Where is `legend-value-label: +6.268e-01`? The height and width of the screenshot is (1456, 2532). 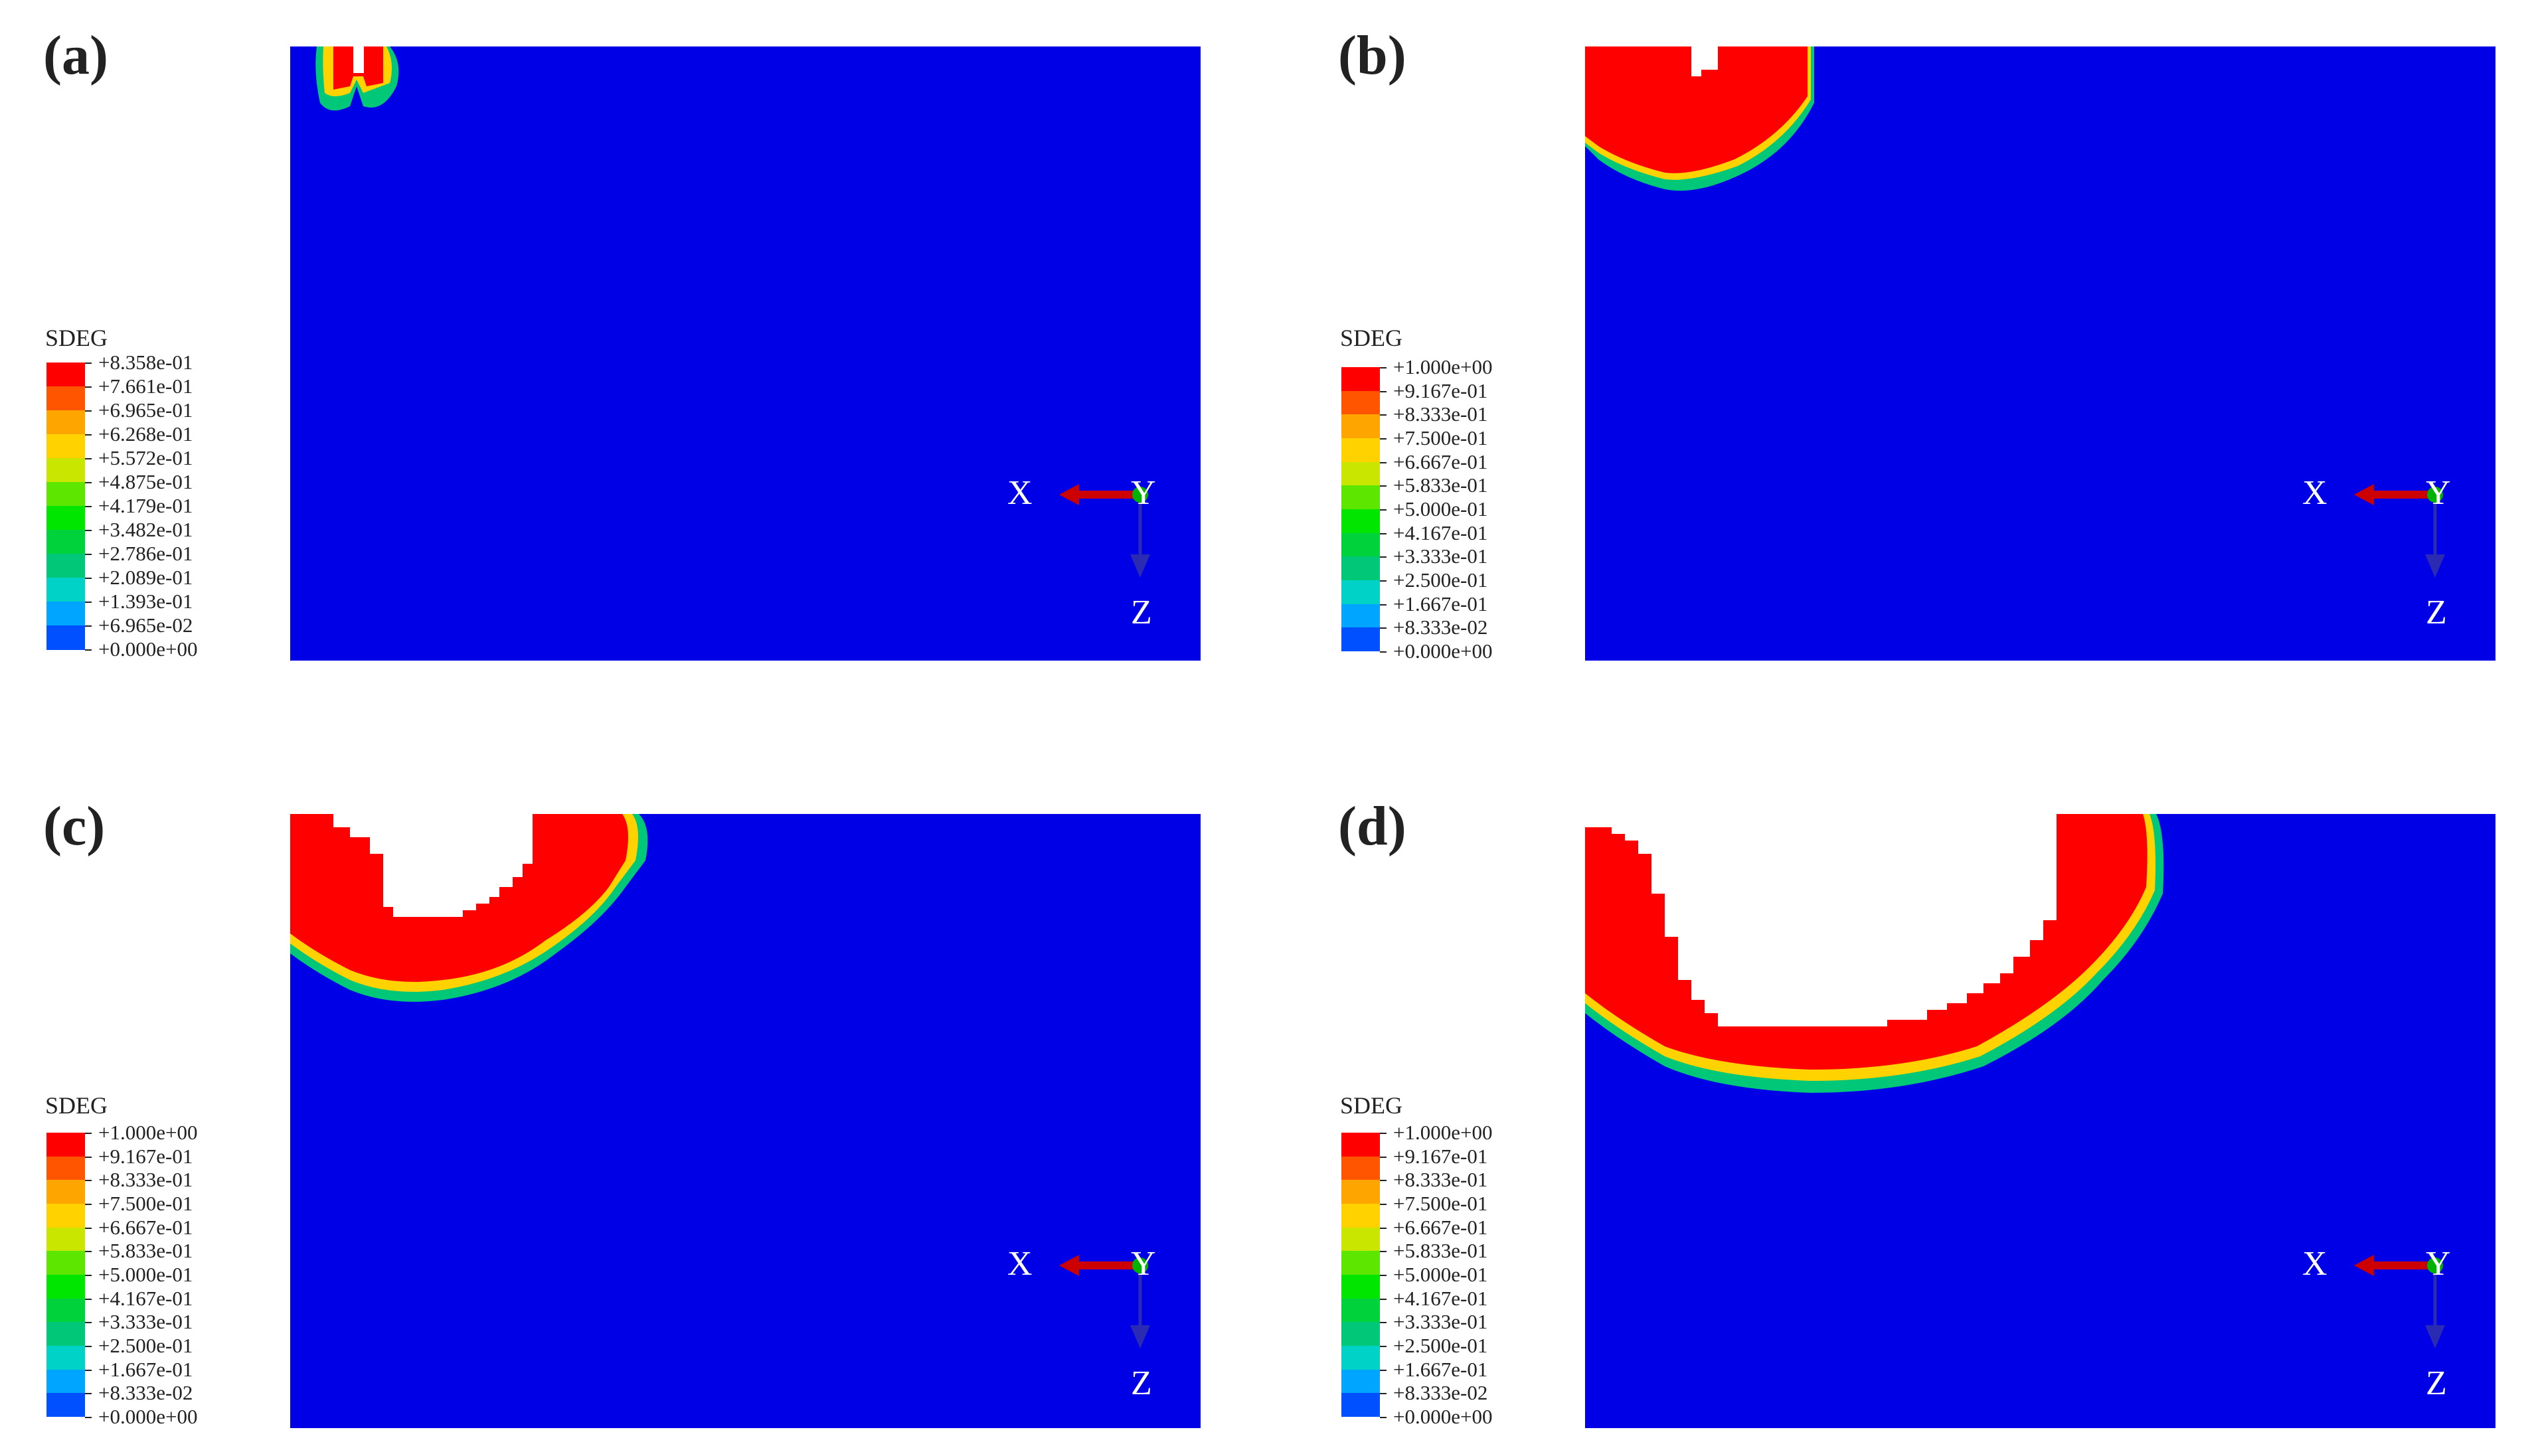 legend-value-label: +6.268e-01 is located at coordinates (145, 433).